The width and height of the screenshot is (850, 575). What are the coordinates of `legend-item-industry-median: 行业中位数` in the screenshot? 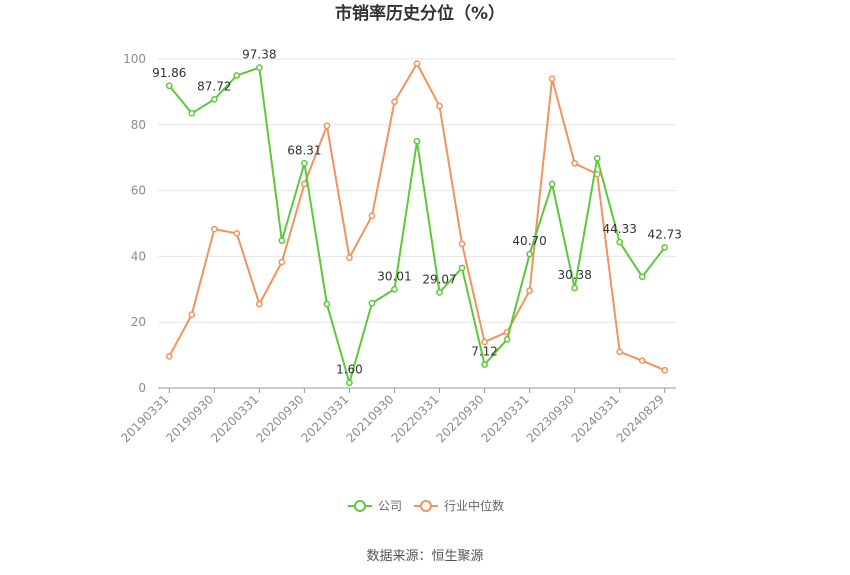 It's located at (459, 505).